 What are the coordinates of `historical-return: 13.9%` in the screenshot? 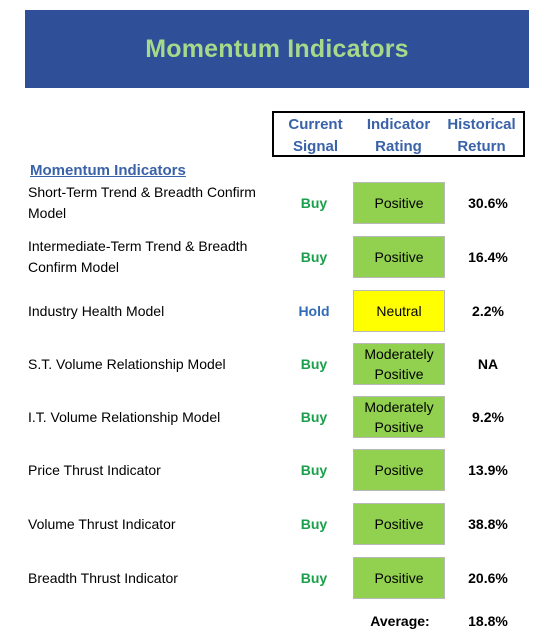 It's located at (488, 470).